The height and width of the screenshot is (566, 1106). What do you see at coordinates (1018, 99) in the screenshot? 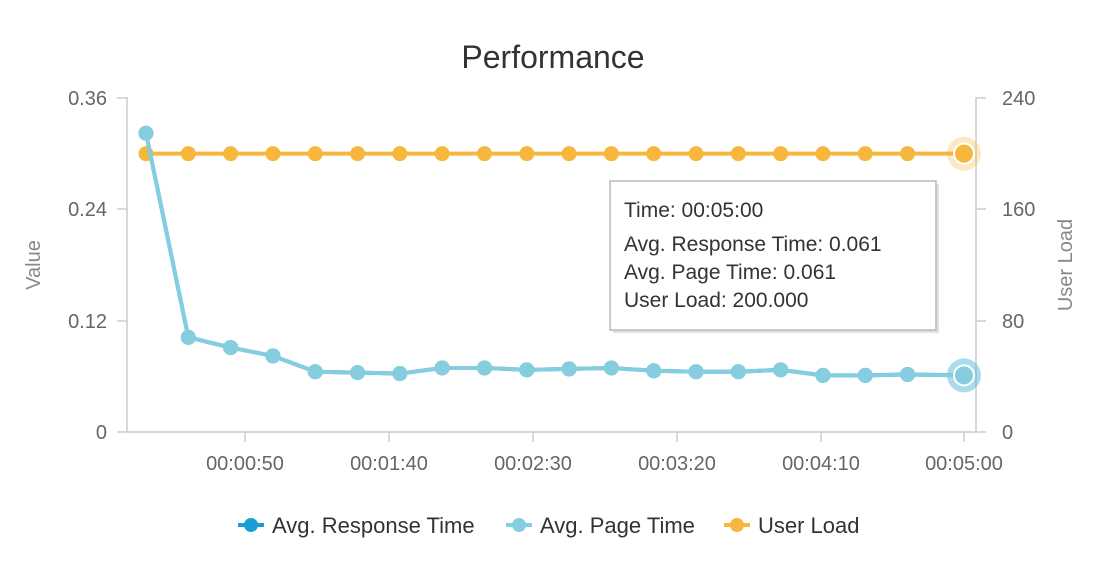
I see `y2-tick-label: 240` at bounding box center [1018, 99].